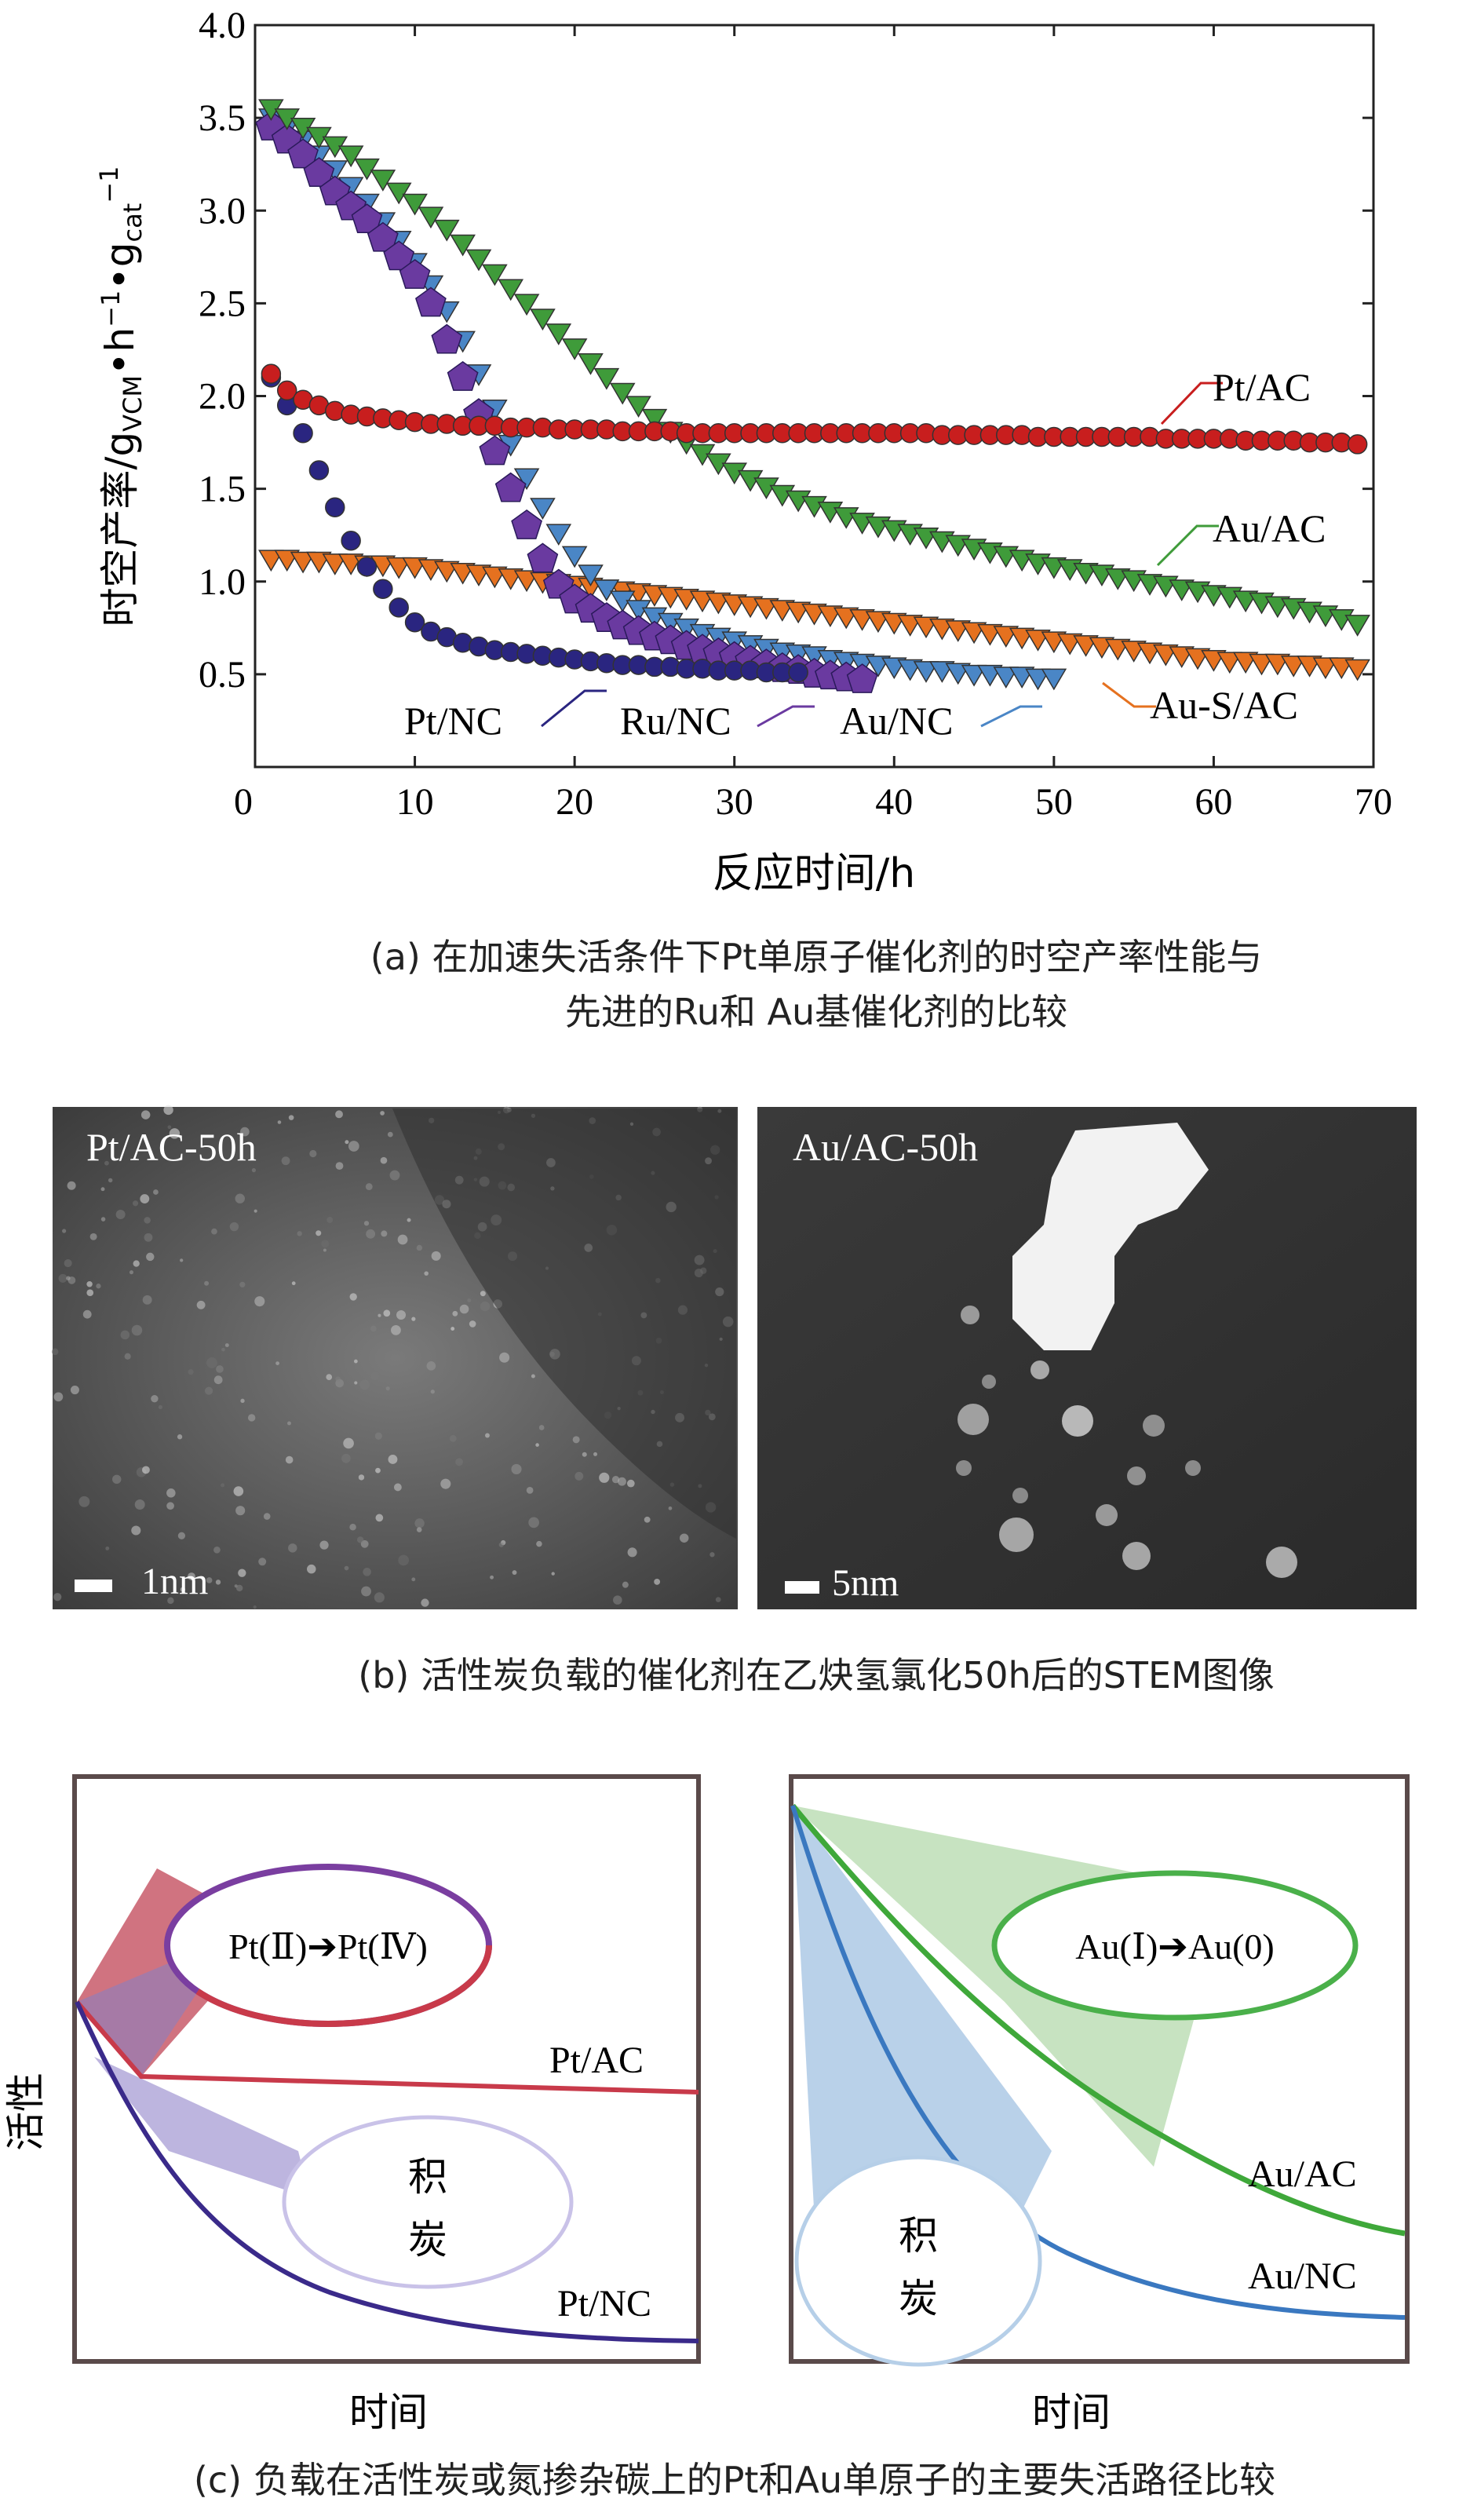  What do you see at coordinates (575, 802) in the screenshot?
I see `x-tick-label: 20` at bounding box center [575, 802].